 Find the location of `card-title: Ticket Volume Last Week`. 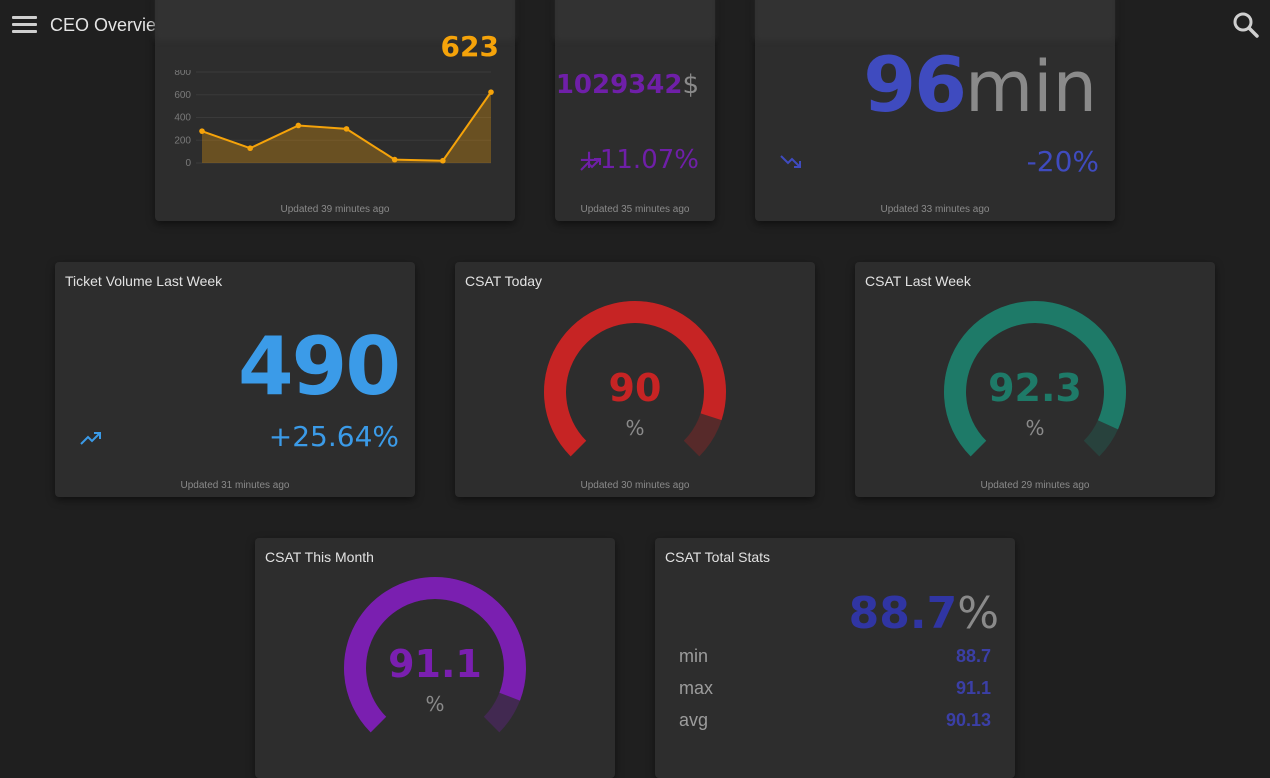

card-title: Ticket Volume Last Week is located at coordinates (144, 281).